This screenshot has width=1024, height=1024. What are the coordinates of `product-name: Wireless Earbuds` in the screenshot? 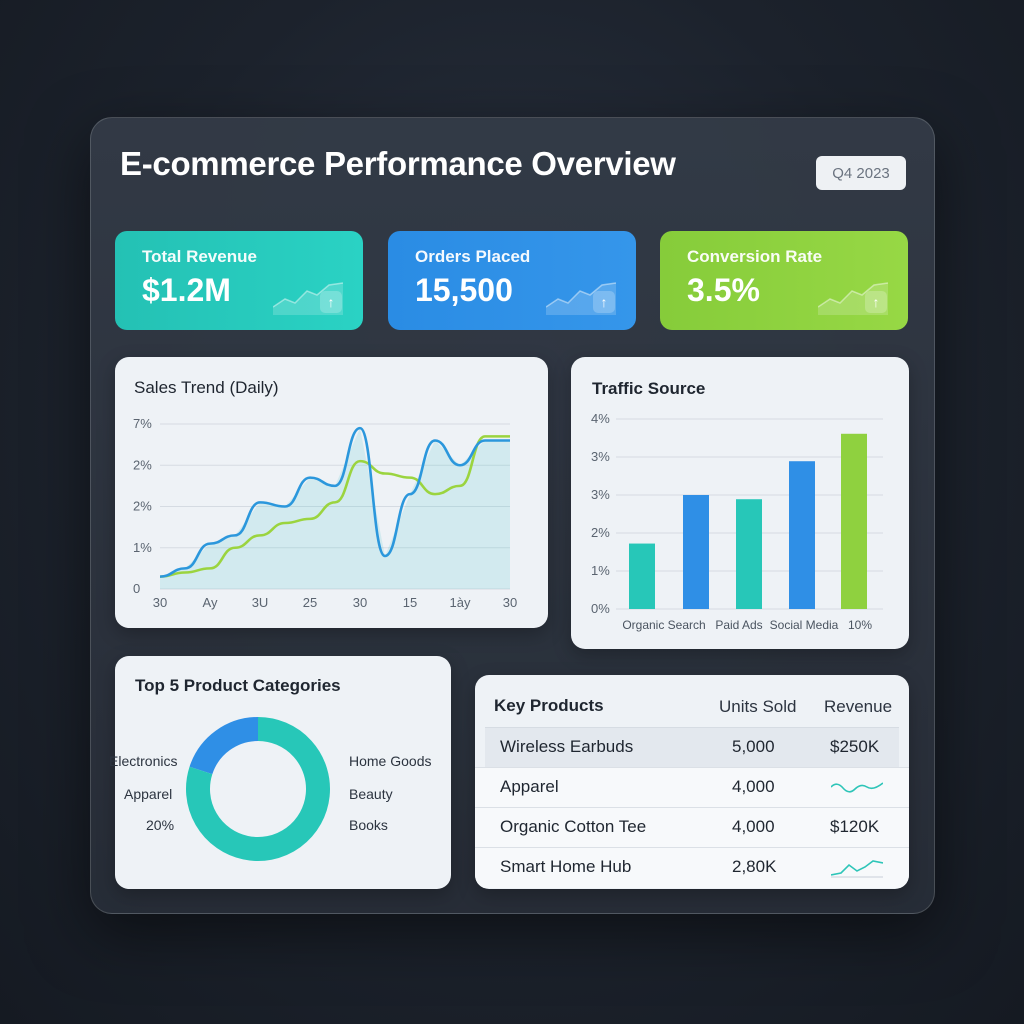 It's located at (567, 746).